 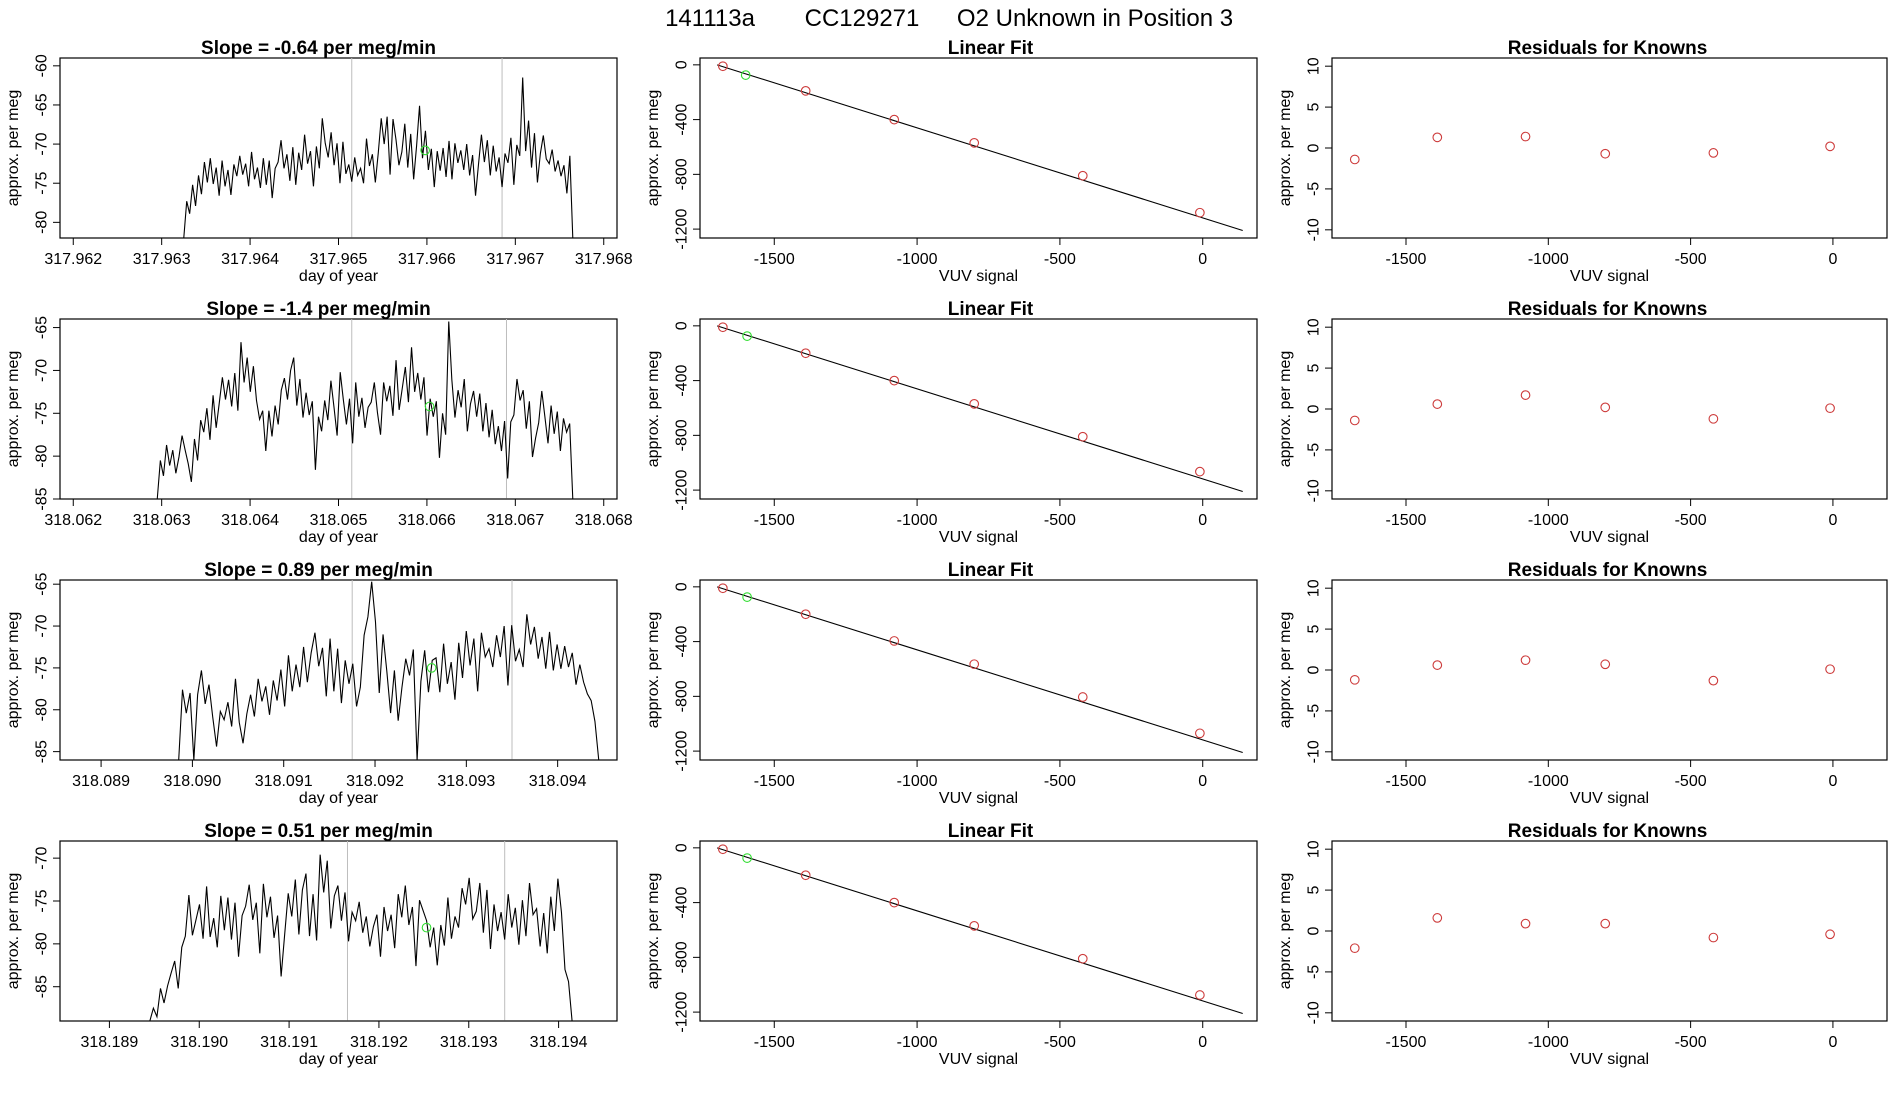 I want to click on linearfit-1-y-axis-title: approx. per meg, so click(x=653, y=409).